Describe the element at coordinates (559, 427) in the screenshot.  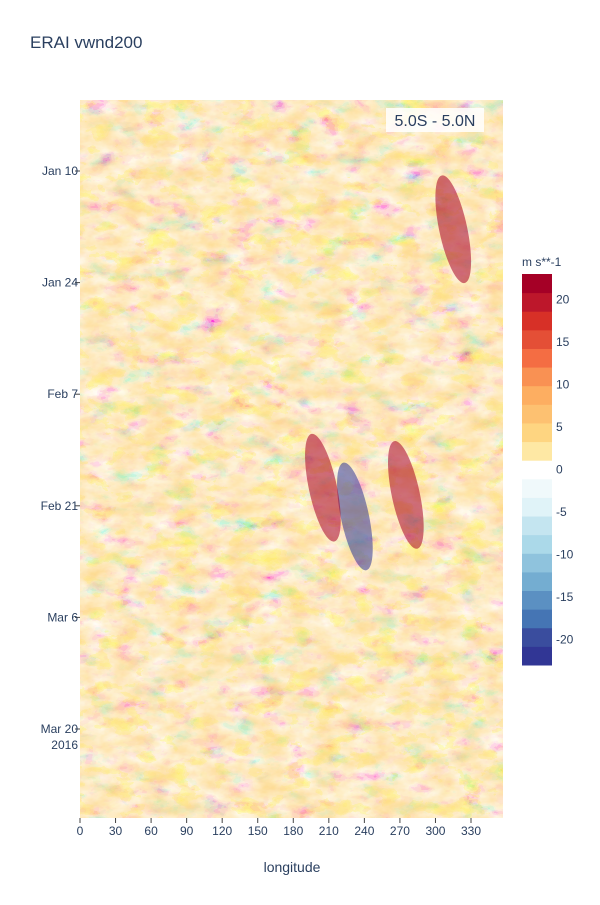
I see `colorbar-tick-label: 5` at that location.